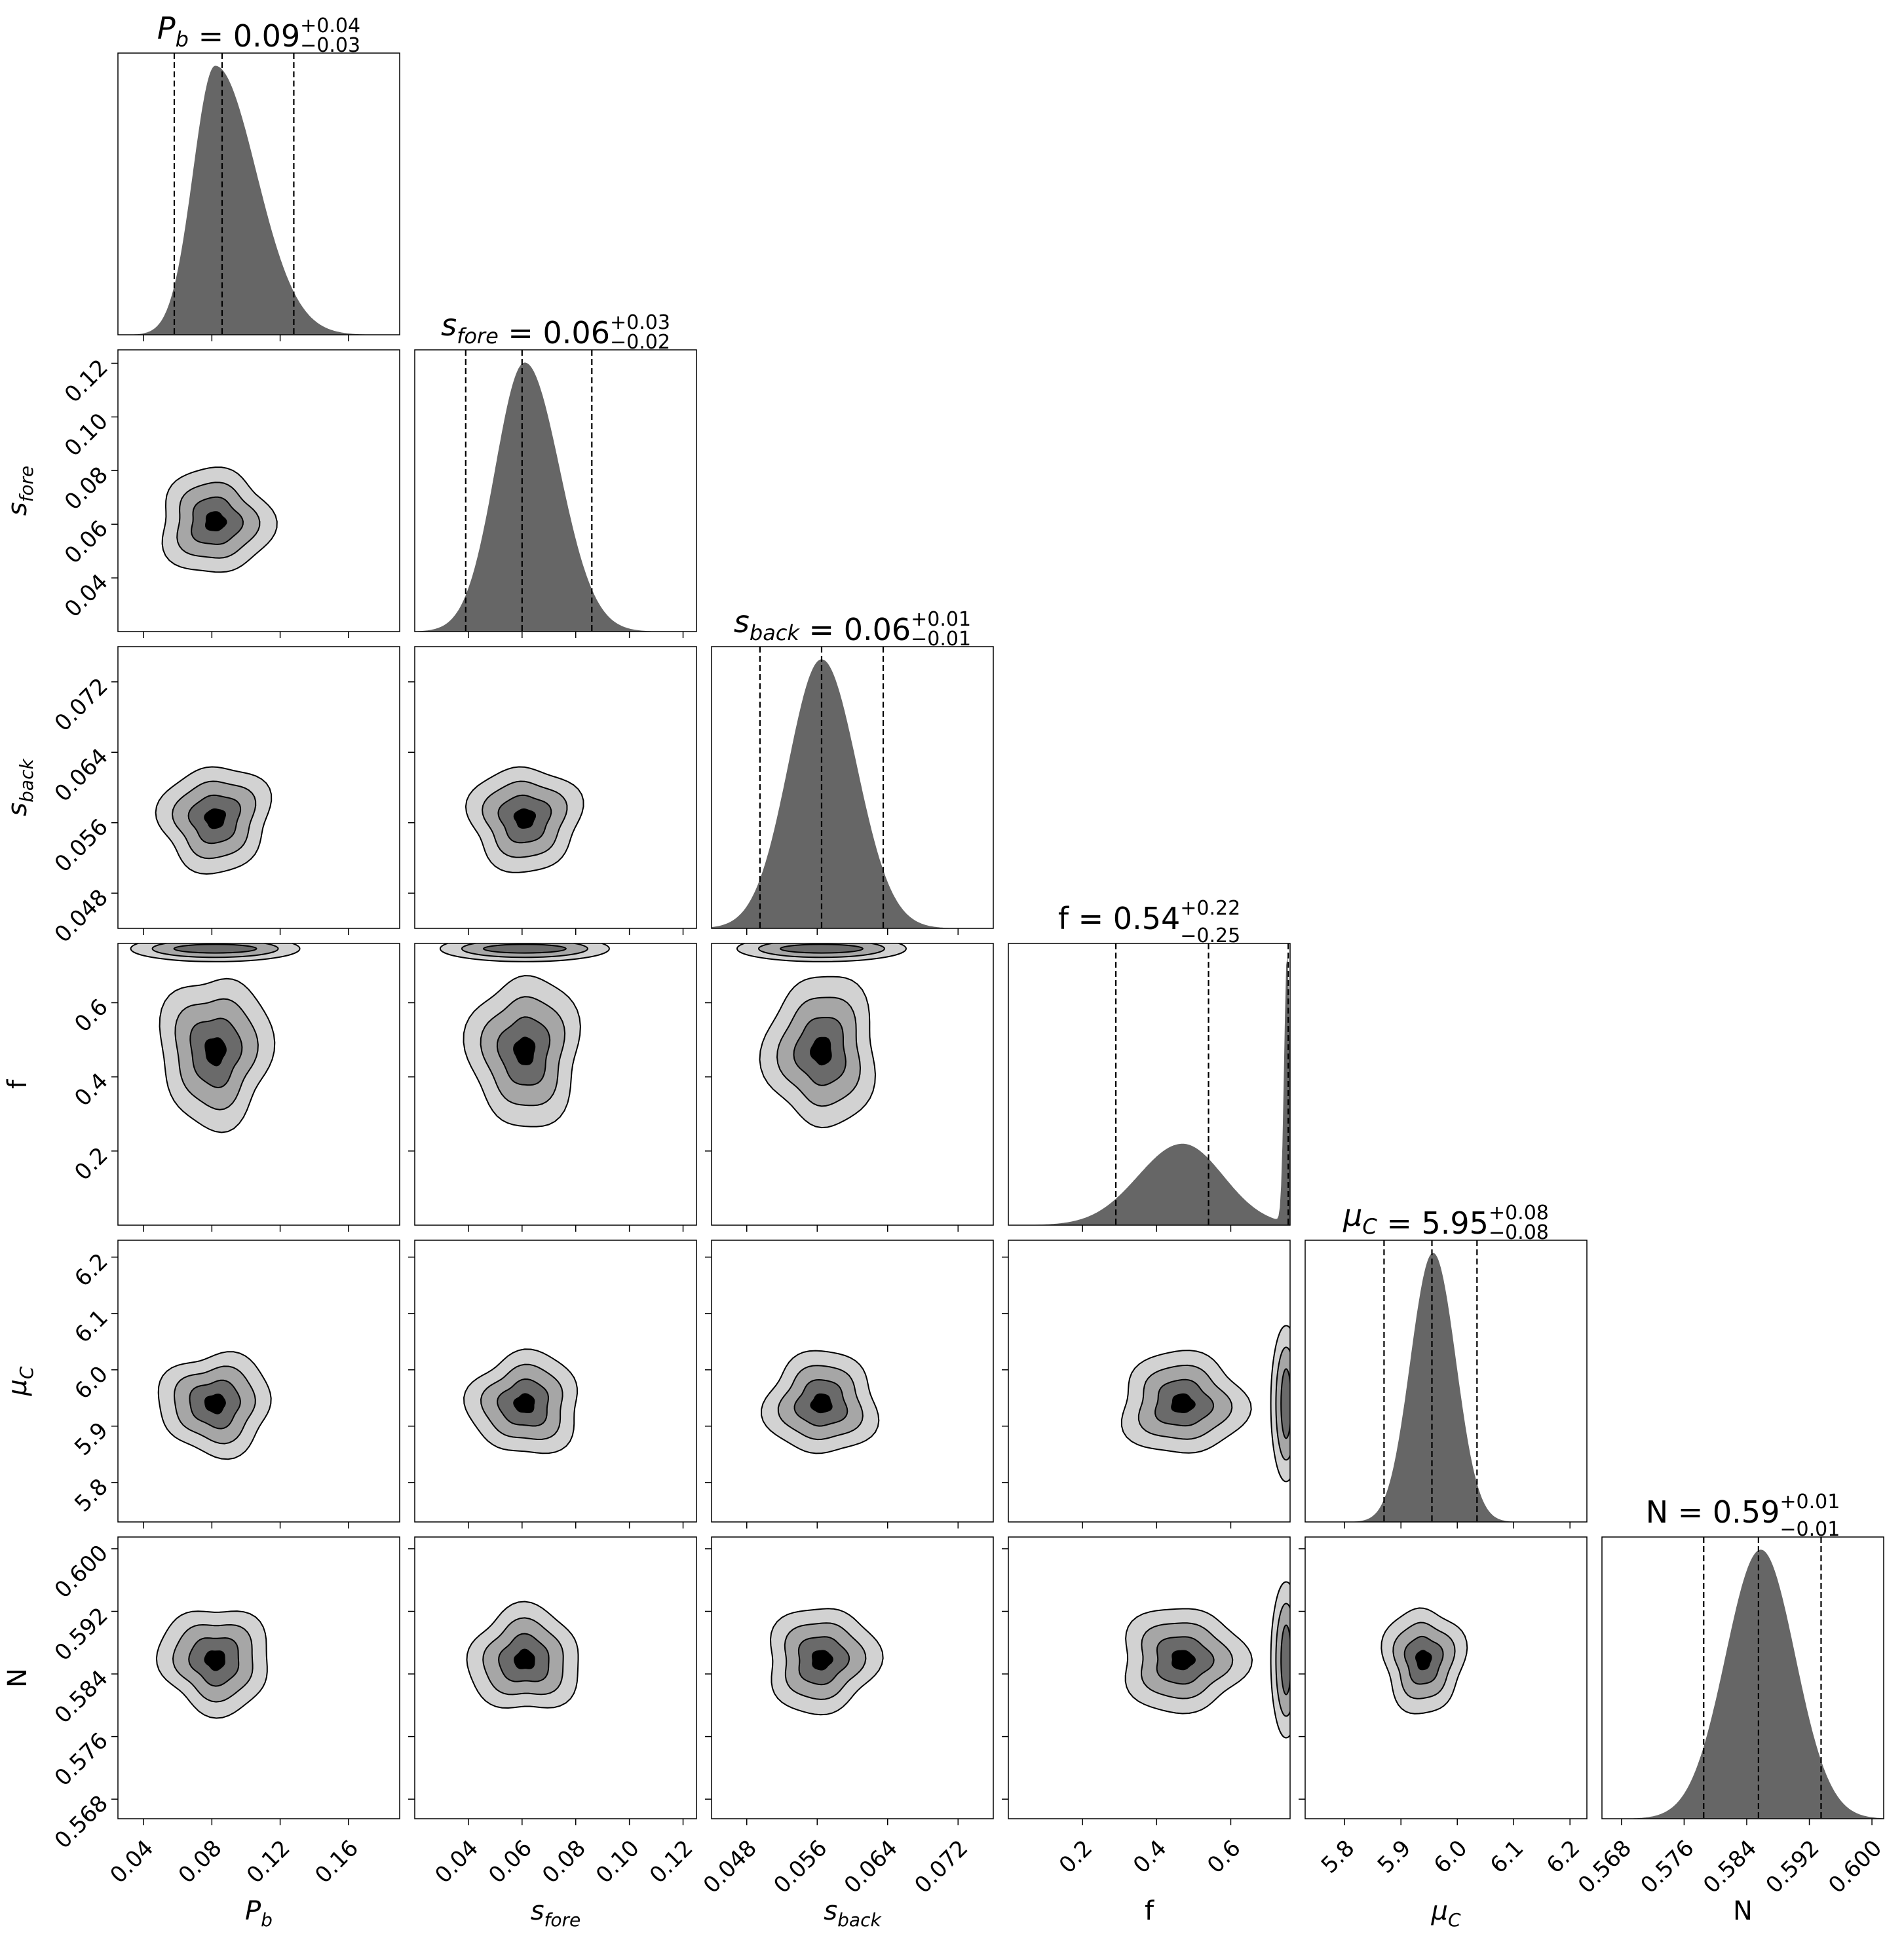 The width and height of the screenshot is (1904, 1936). Describe the element at coordinates (564, 1862) in the screenshot. I see `x-tick-label-sfore: 0.08` at that location.